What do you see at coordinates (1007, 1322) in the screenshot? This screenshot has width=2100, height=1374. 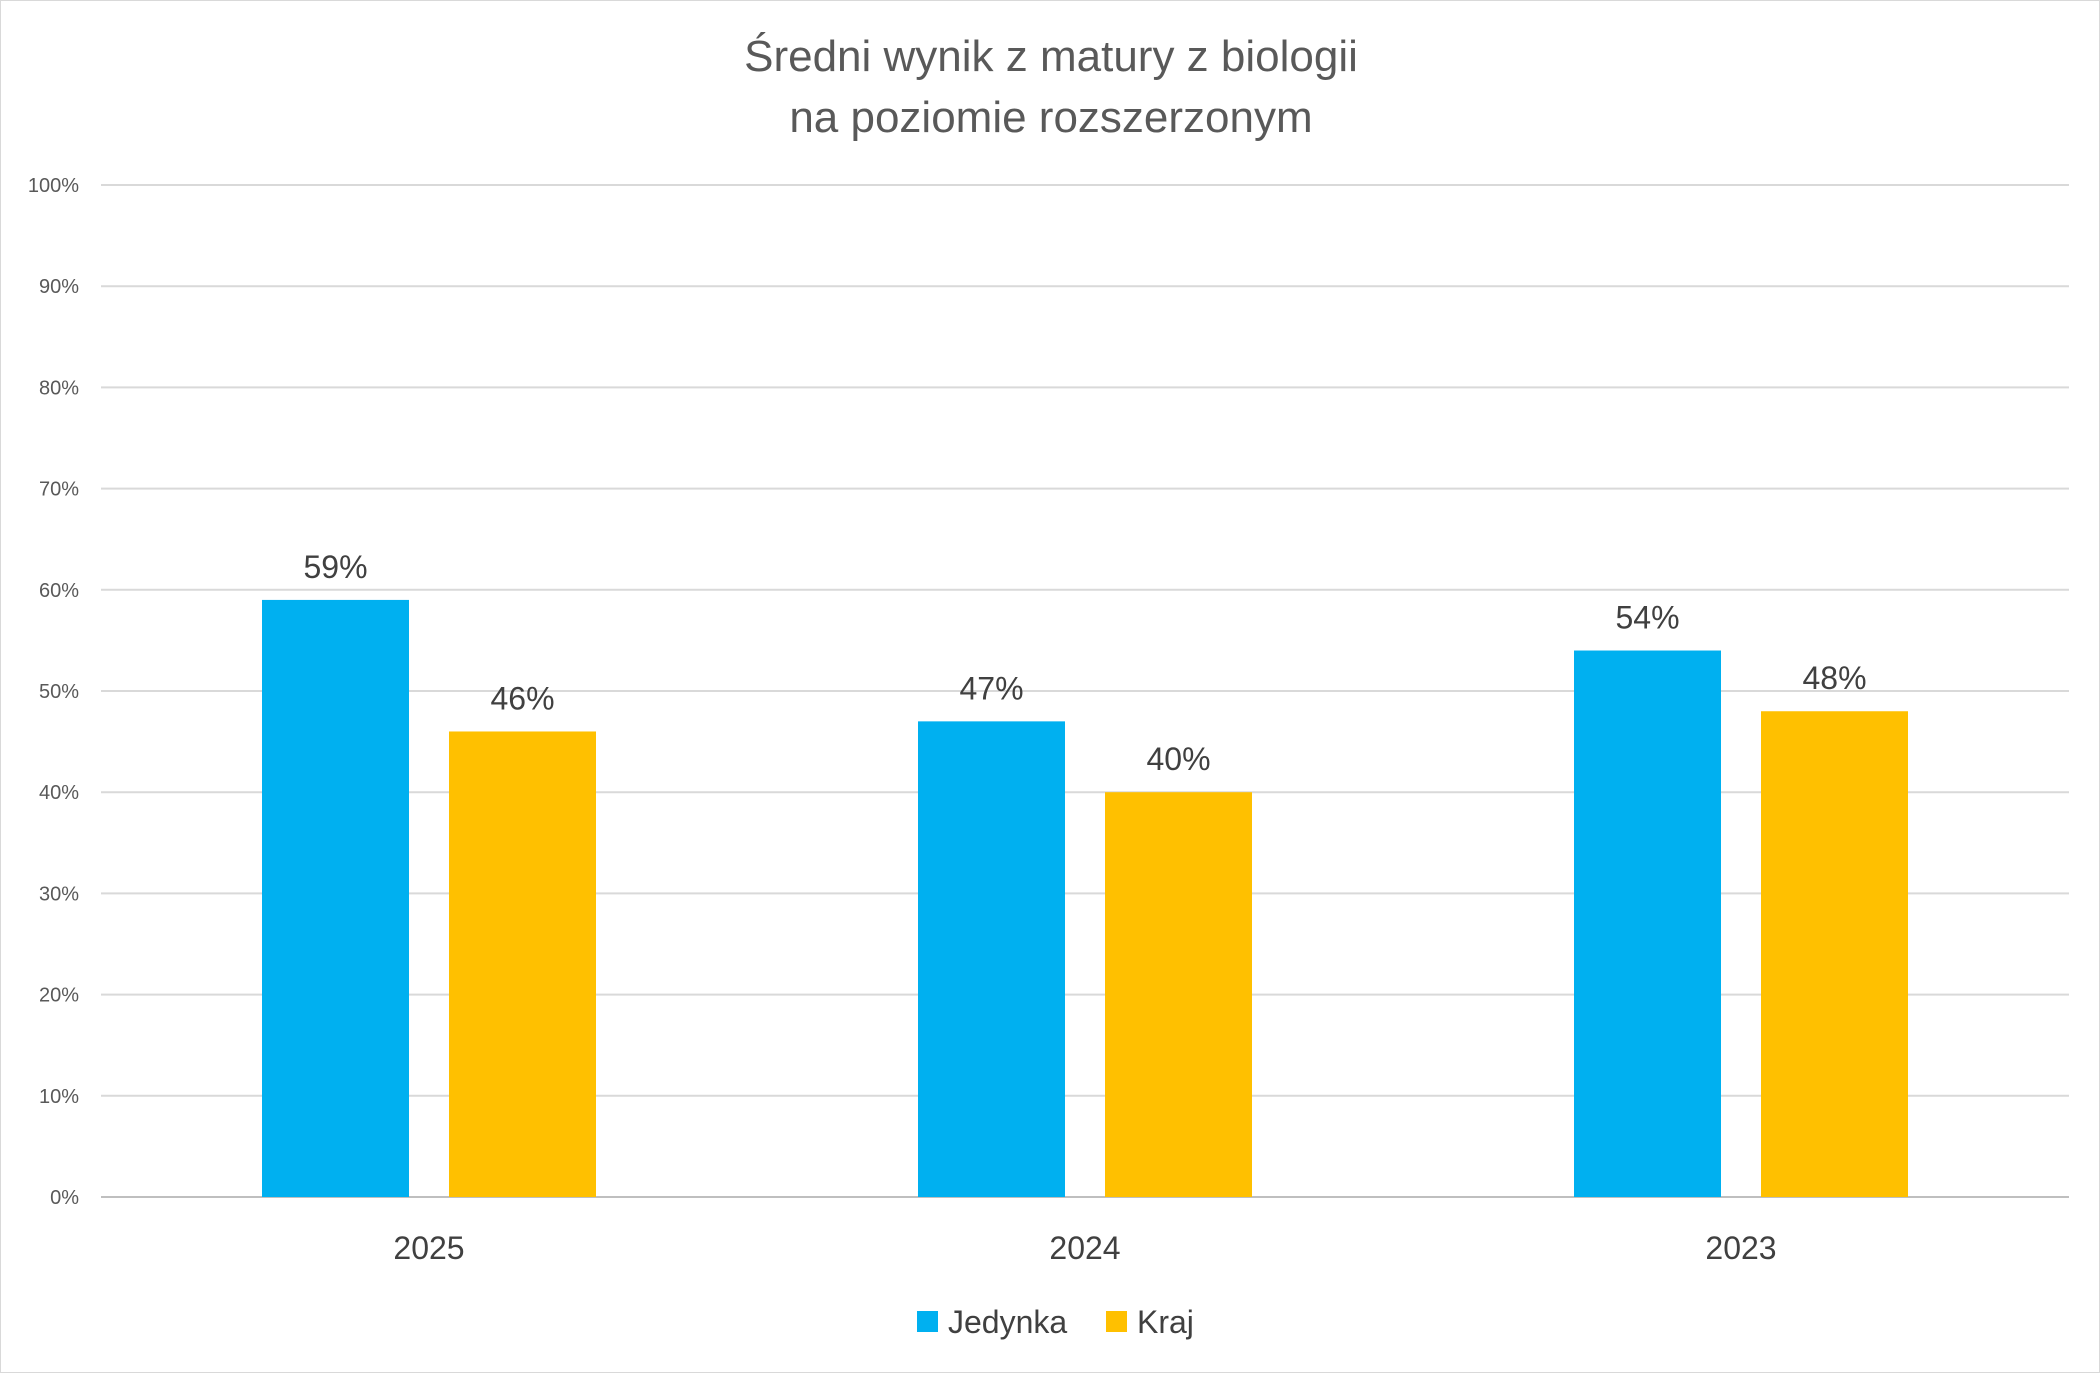 I see `legend-label-jedynka: Jedynka` at bounding box center [1007, 1322].